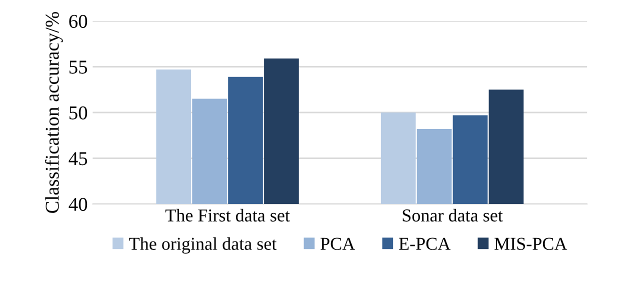 Image resolution: width=618 pixels, height=300 pixels. I want to click on y-tick-label: 55, so click(79, 67).